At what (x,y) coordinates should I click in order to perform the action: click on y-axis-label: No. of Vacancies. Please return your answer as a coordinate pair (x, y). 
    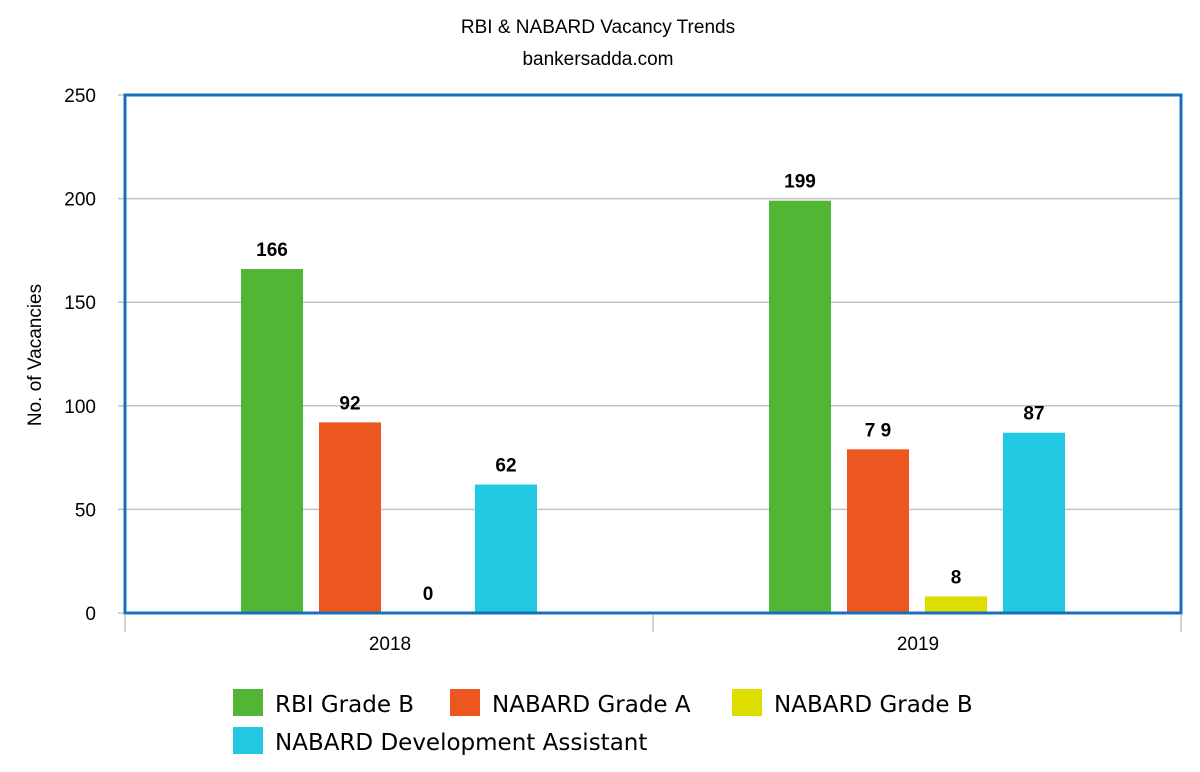
    Looking at the image, I should click on (35, 355).